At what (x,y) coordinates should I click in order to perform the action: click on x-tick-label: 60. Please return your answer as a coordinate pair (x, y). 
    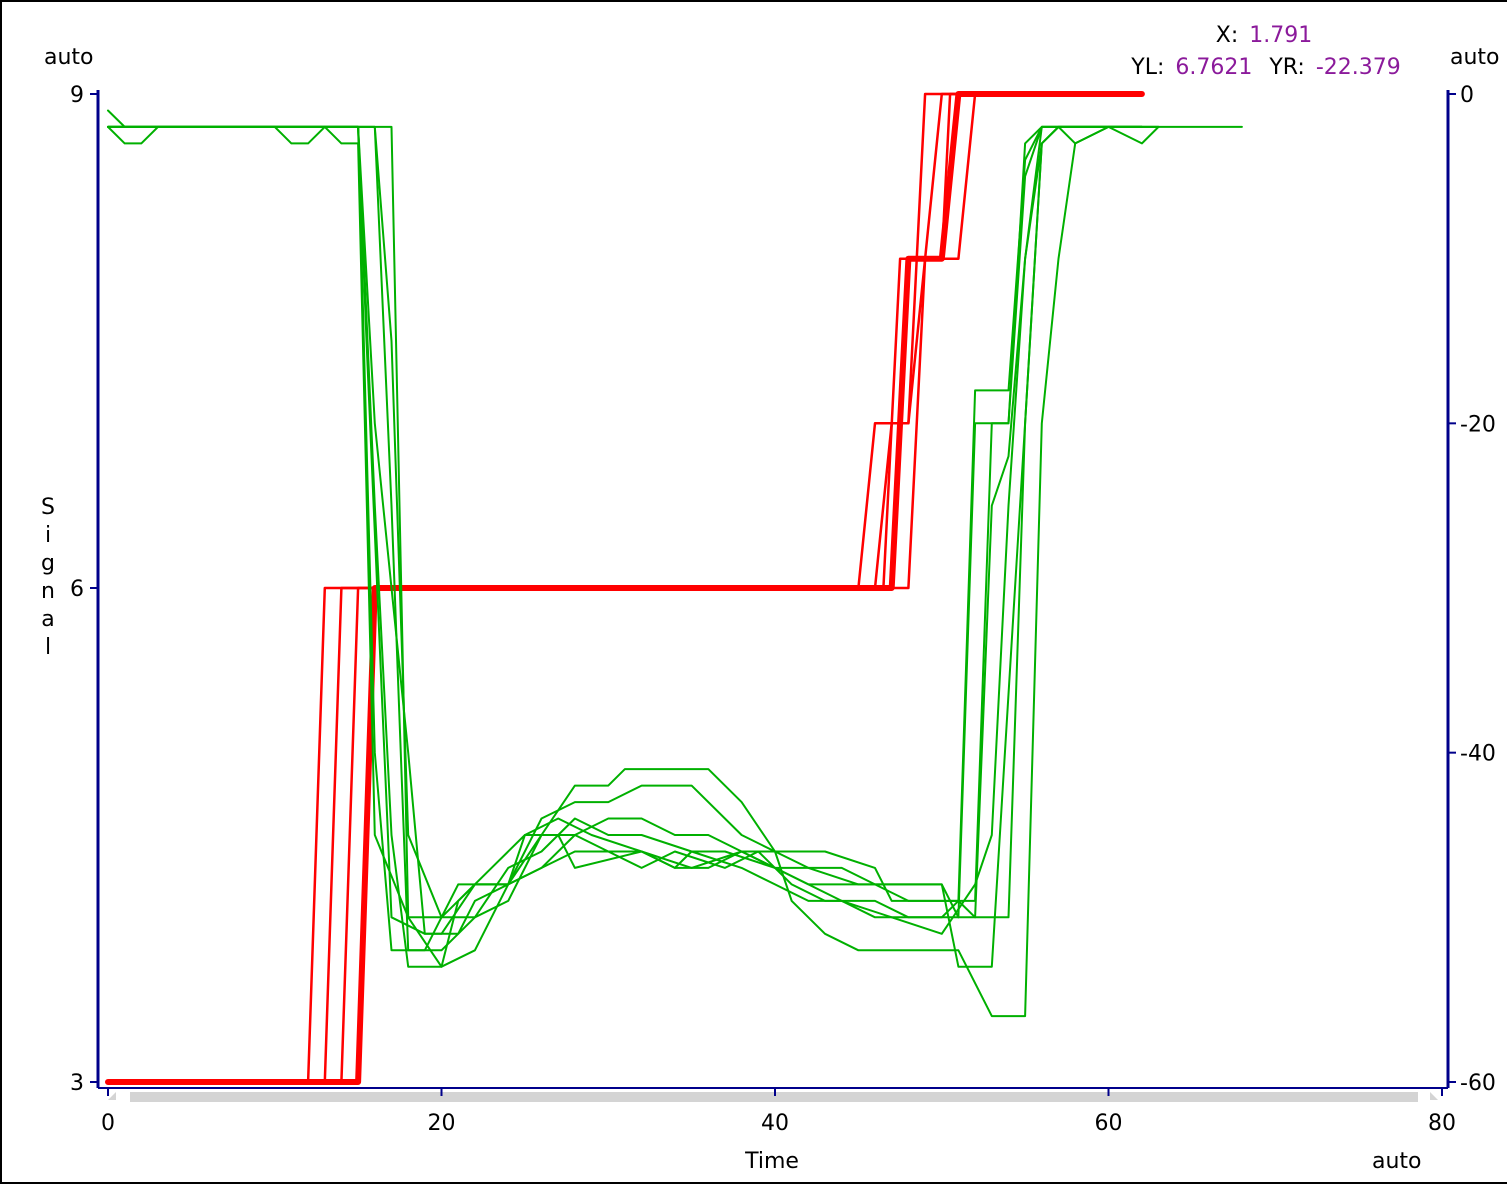
    Looking at the image, I should click on (1109, 1123).